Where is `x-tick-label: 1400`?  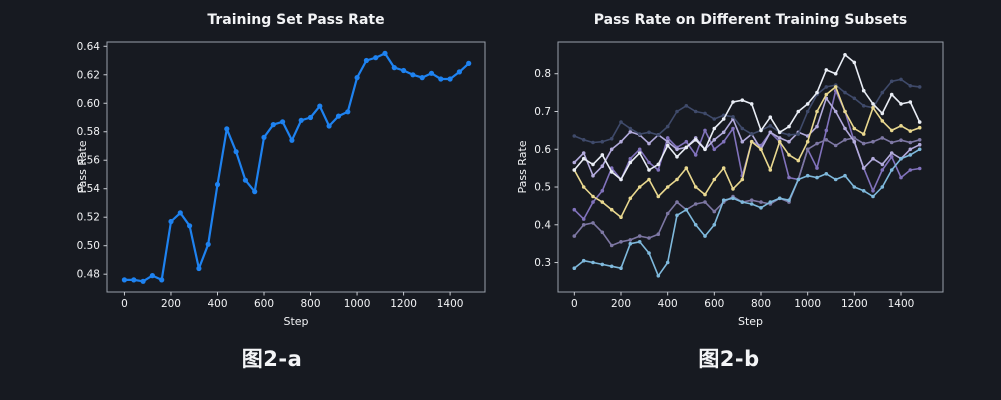
x-tick-label: 1400 is located at coordinates (450, 304).